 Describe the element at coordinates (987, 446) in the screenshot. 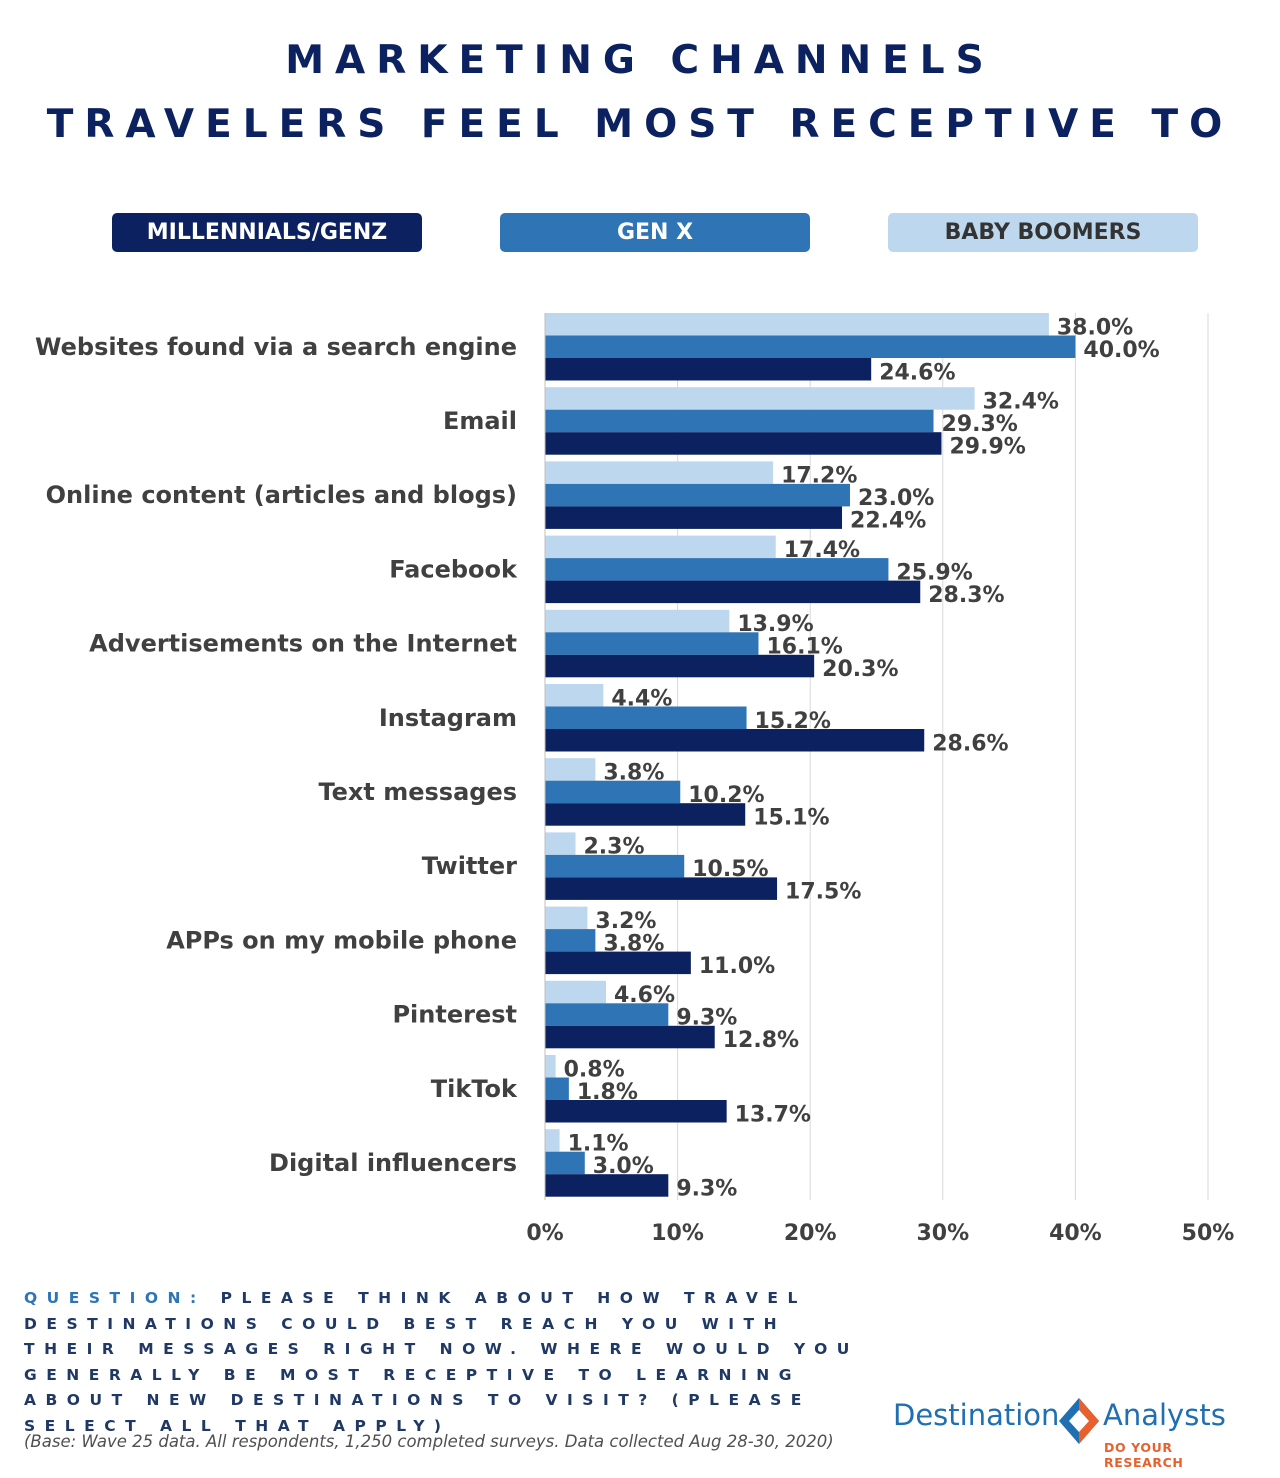

I see `data-label: 29.9%` at that location.